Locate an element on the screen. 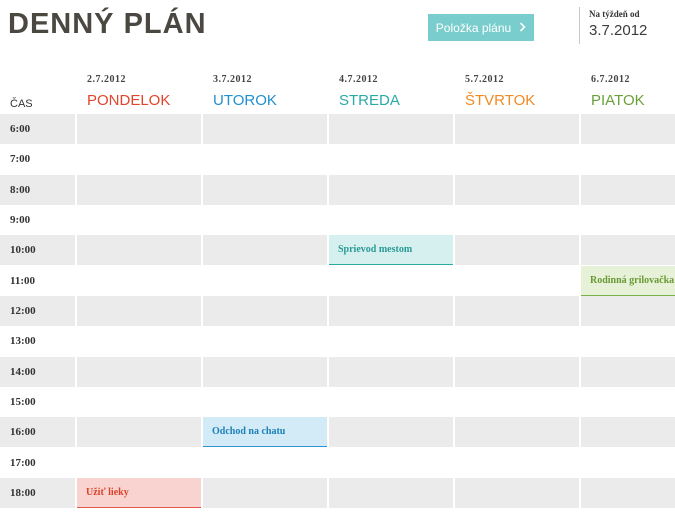  day-date: 3.7.2012 is located at coordinates (232, 79).